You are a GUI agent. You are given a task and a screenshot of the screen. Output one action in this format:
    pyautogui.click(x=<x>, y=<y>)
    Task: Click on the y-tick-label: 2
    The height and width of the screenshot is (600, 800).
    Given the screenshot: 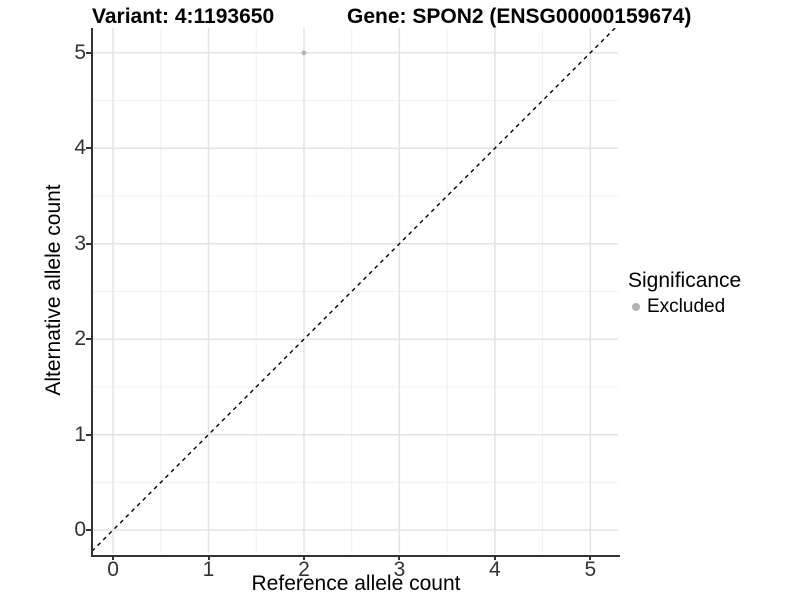 What is the action you would take?
    pyautogui.click(x=80, y=339)
    